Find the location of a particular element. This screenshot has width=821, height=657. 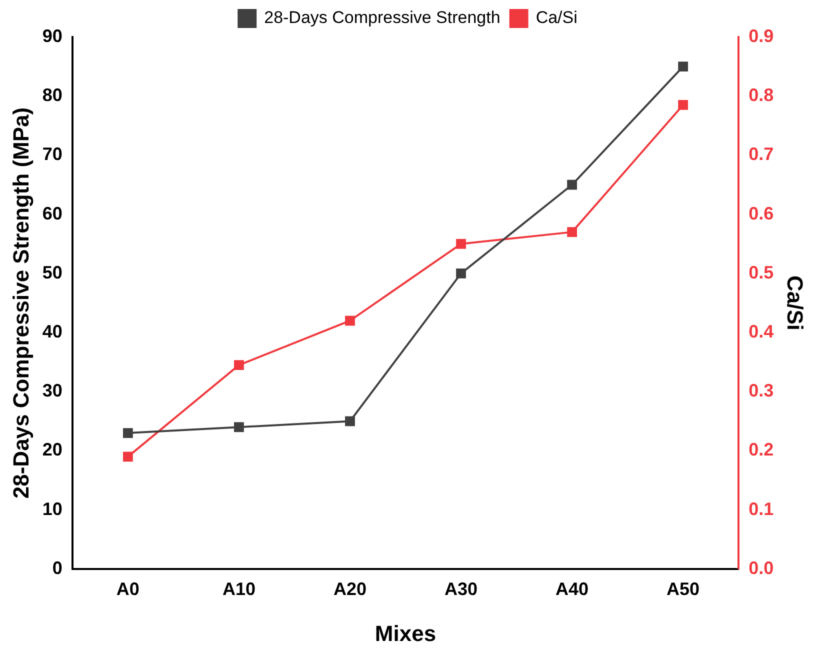

y-tick-label: 30 is located at coordinates (52, 390).